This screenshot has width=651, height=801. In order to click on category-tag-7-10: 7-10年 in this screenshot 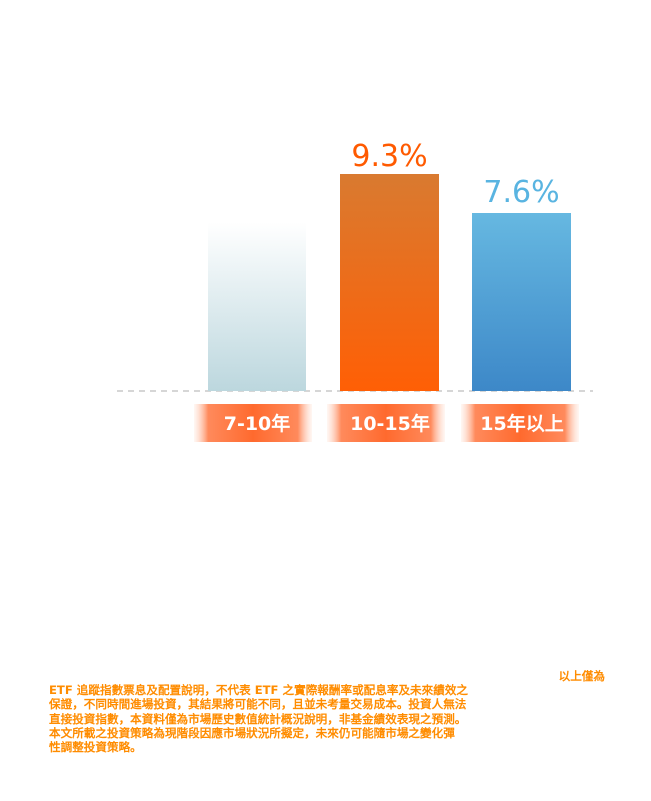, I will do `click(253, 423)`.